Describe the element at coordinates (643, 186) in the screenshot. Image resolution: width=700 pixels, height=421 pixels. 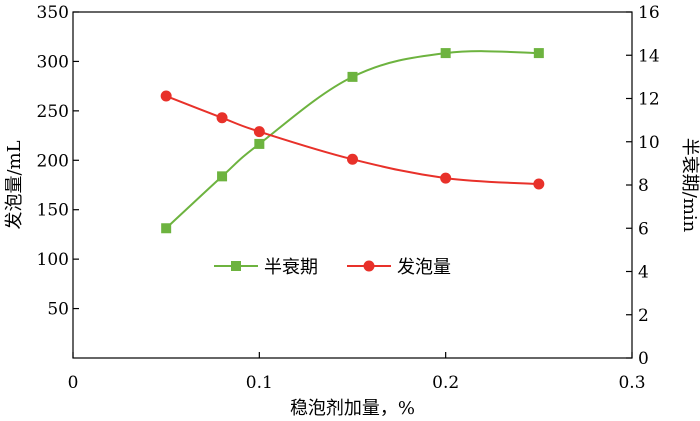
I see `y-right-tick-label-4: 8` at that location.